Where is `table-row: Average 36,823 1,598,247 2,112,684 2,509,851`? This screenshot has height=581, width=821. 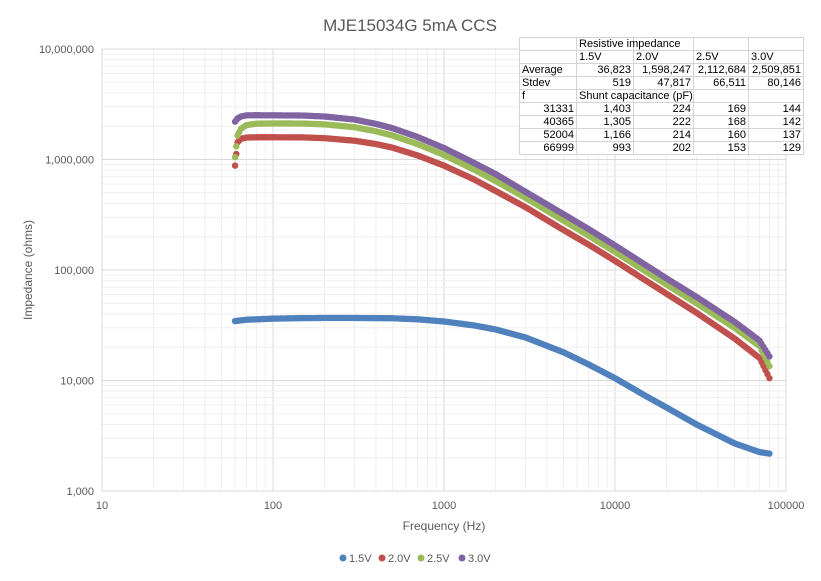
table-row: Average 36,823 1,598,247 2,112,684 2,509,851 is located at coordinates (661, 70).